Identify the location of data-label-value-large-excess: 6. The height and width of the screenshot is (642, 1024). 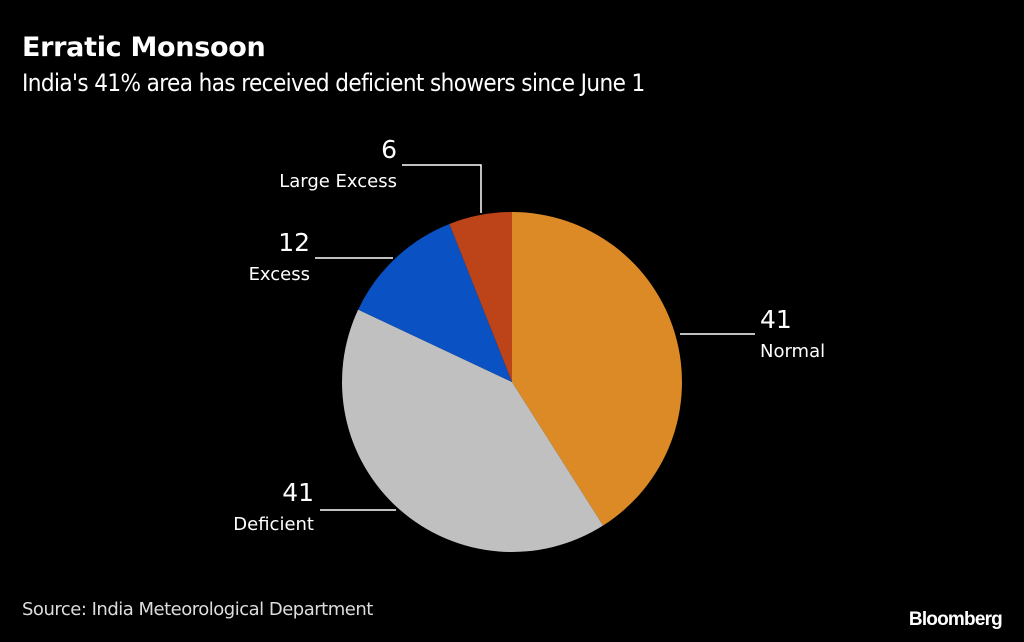
(389, 149).